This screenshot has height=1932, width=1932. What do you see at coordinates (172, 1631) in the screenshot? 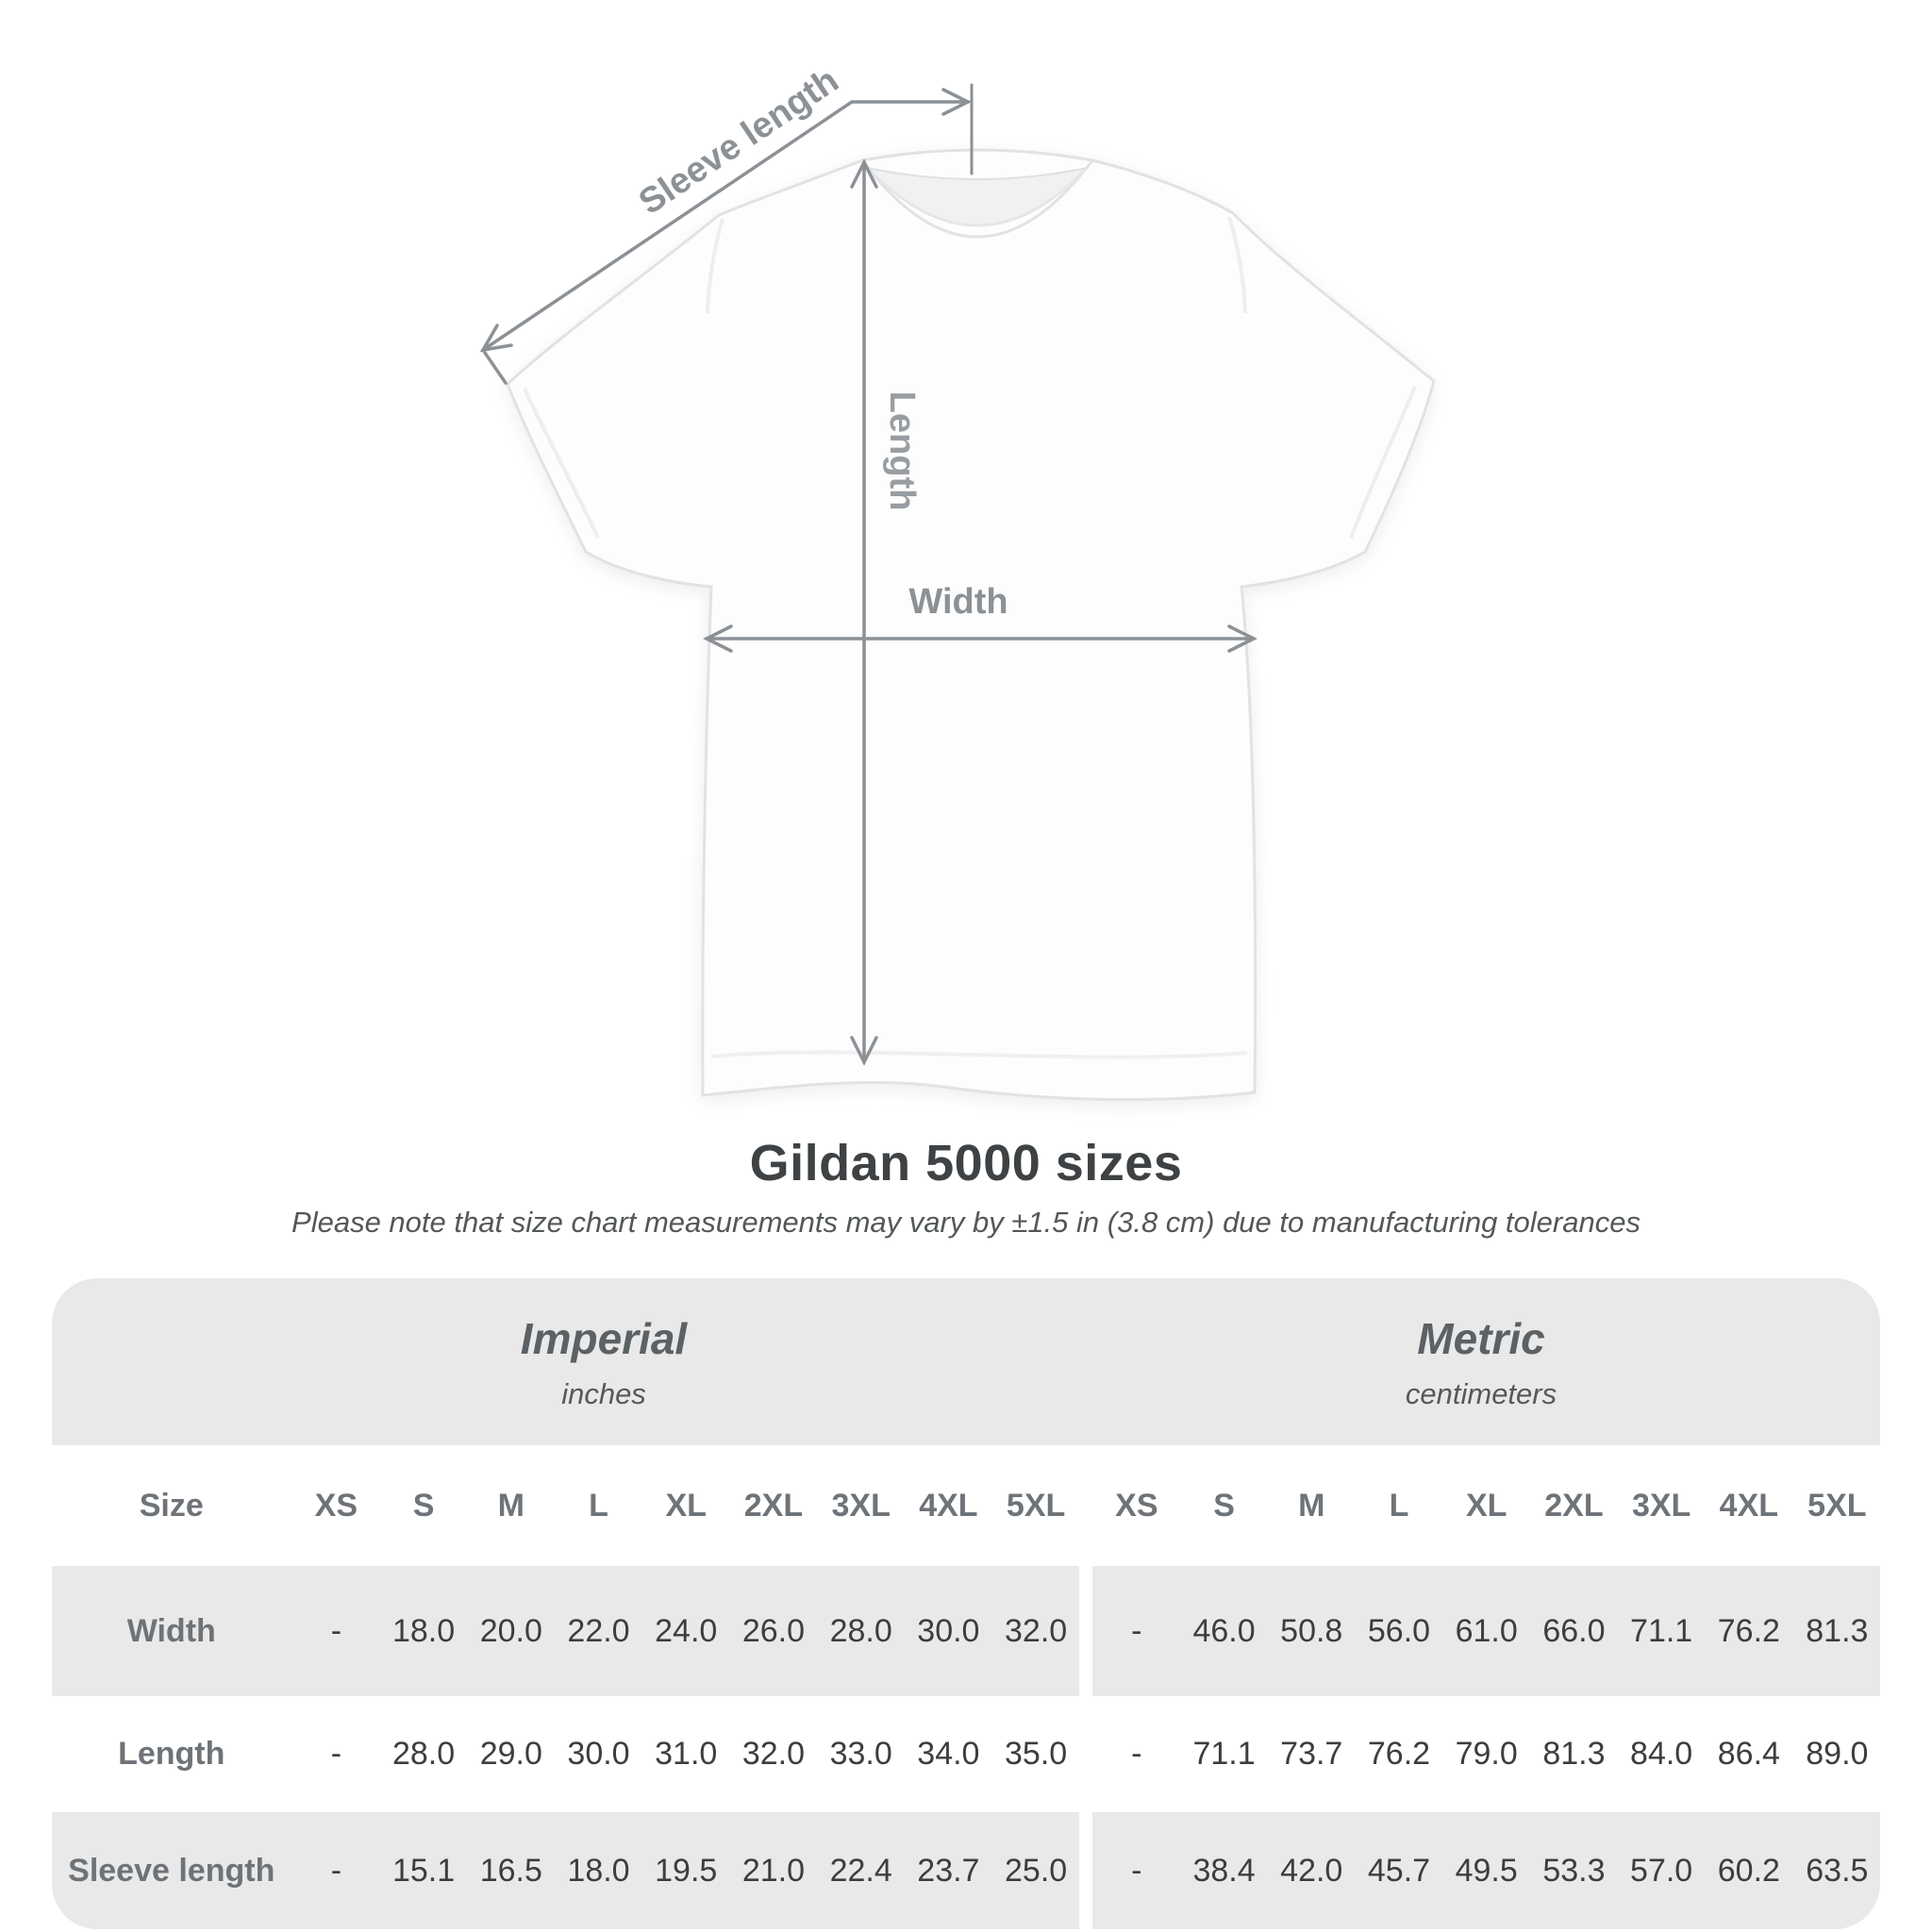
I see `row-label: Width` at bounding box center [172, 1631].